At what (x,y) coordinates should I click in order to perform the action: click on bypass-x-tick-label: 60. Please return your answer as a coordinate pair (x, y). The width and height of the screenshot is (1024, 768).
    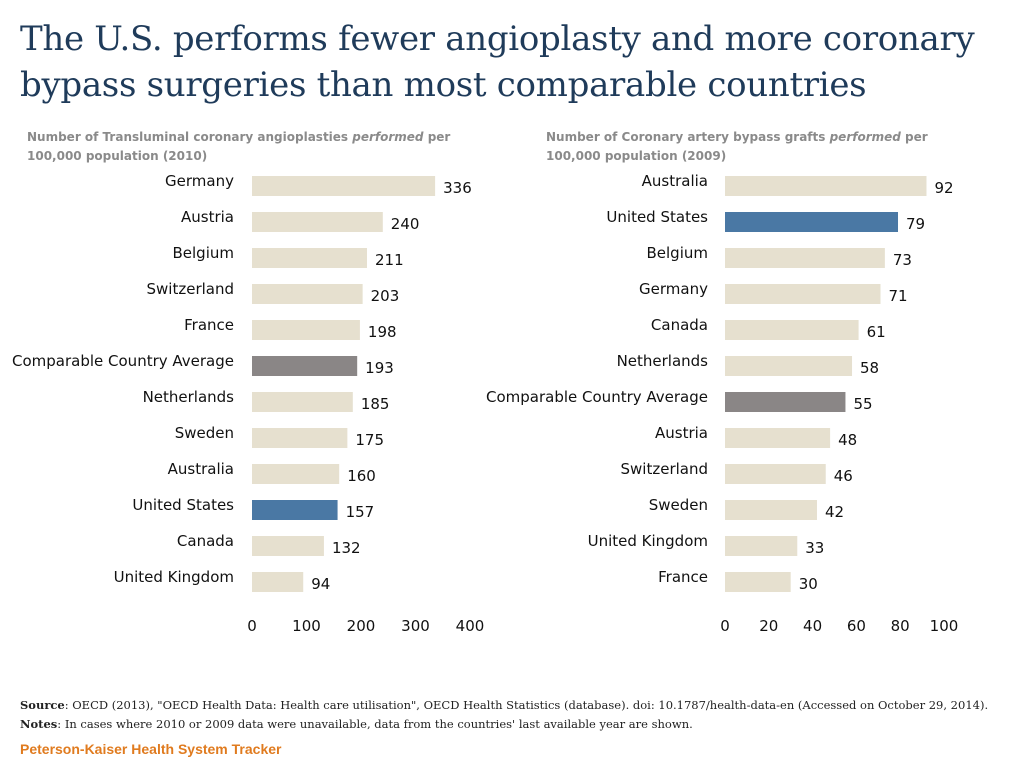
    Looking at the image, I should click on (856, 626).